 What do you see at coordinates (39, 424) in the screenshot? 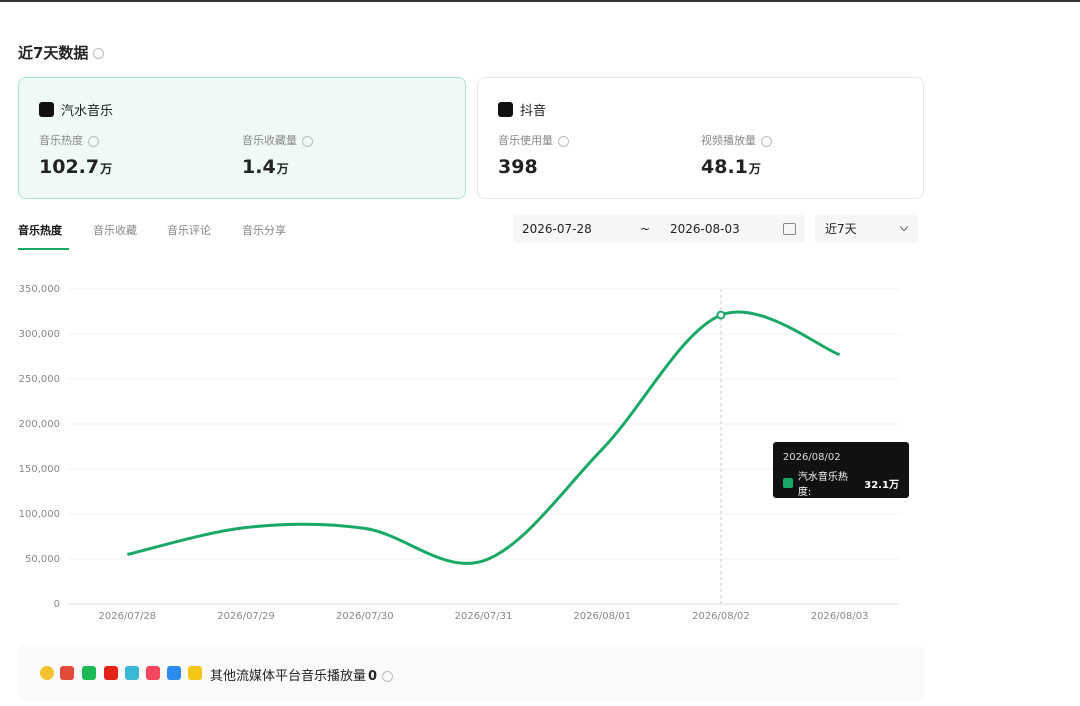
I see `y-tick-label: 200,000` at bounding box center [39, 424].